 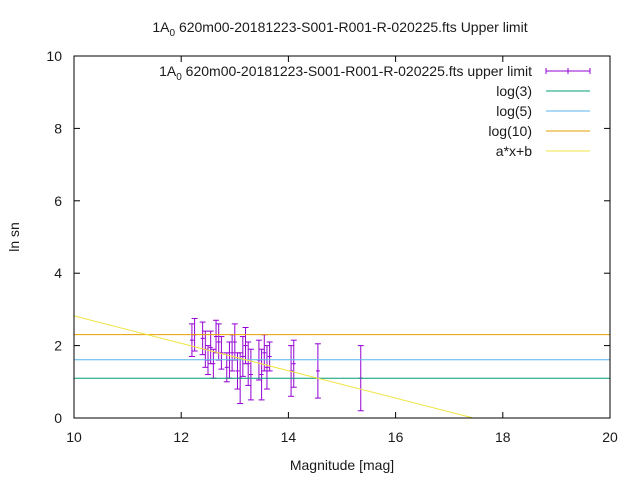 I want to click on fit-line, so click(x=273, y=367).